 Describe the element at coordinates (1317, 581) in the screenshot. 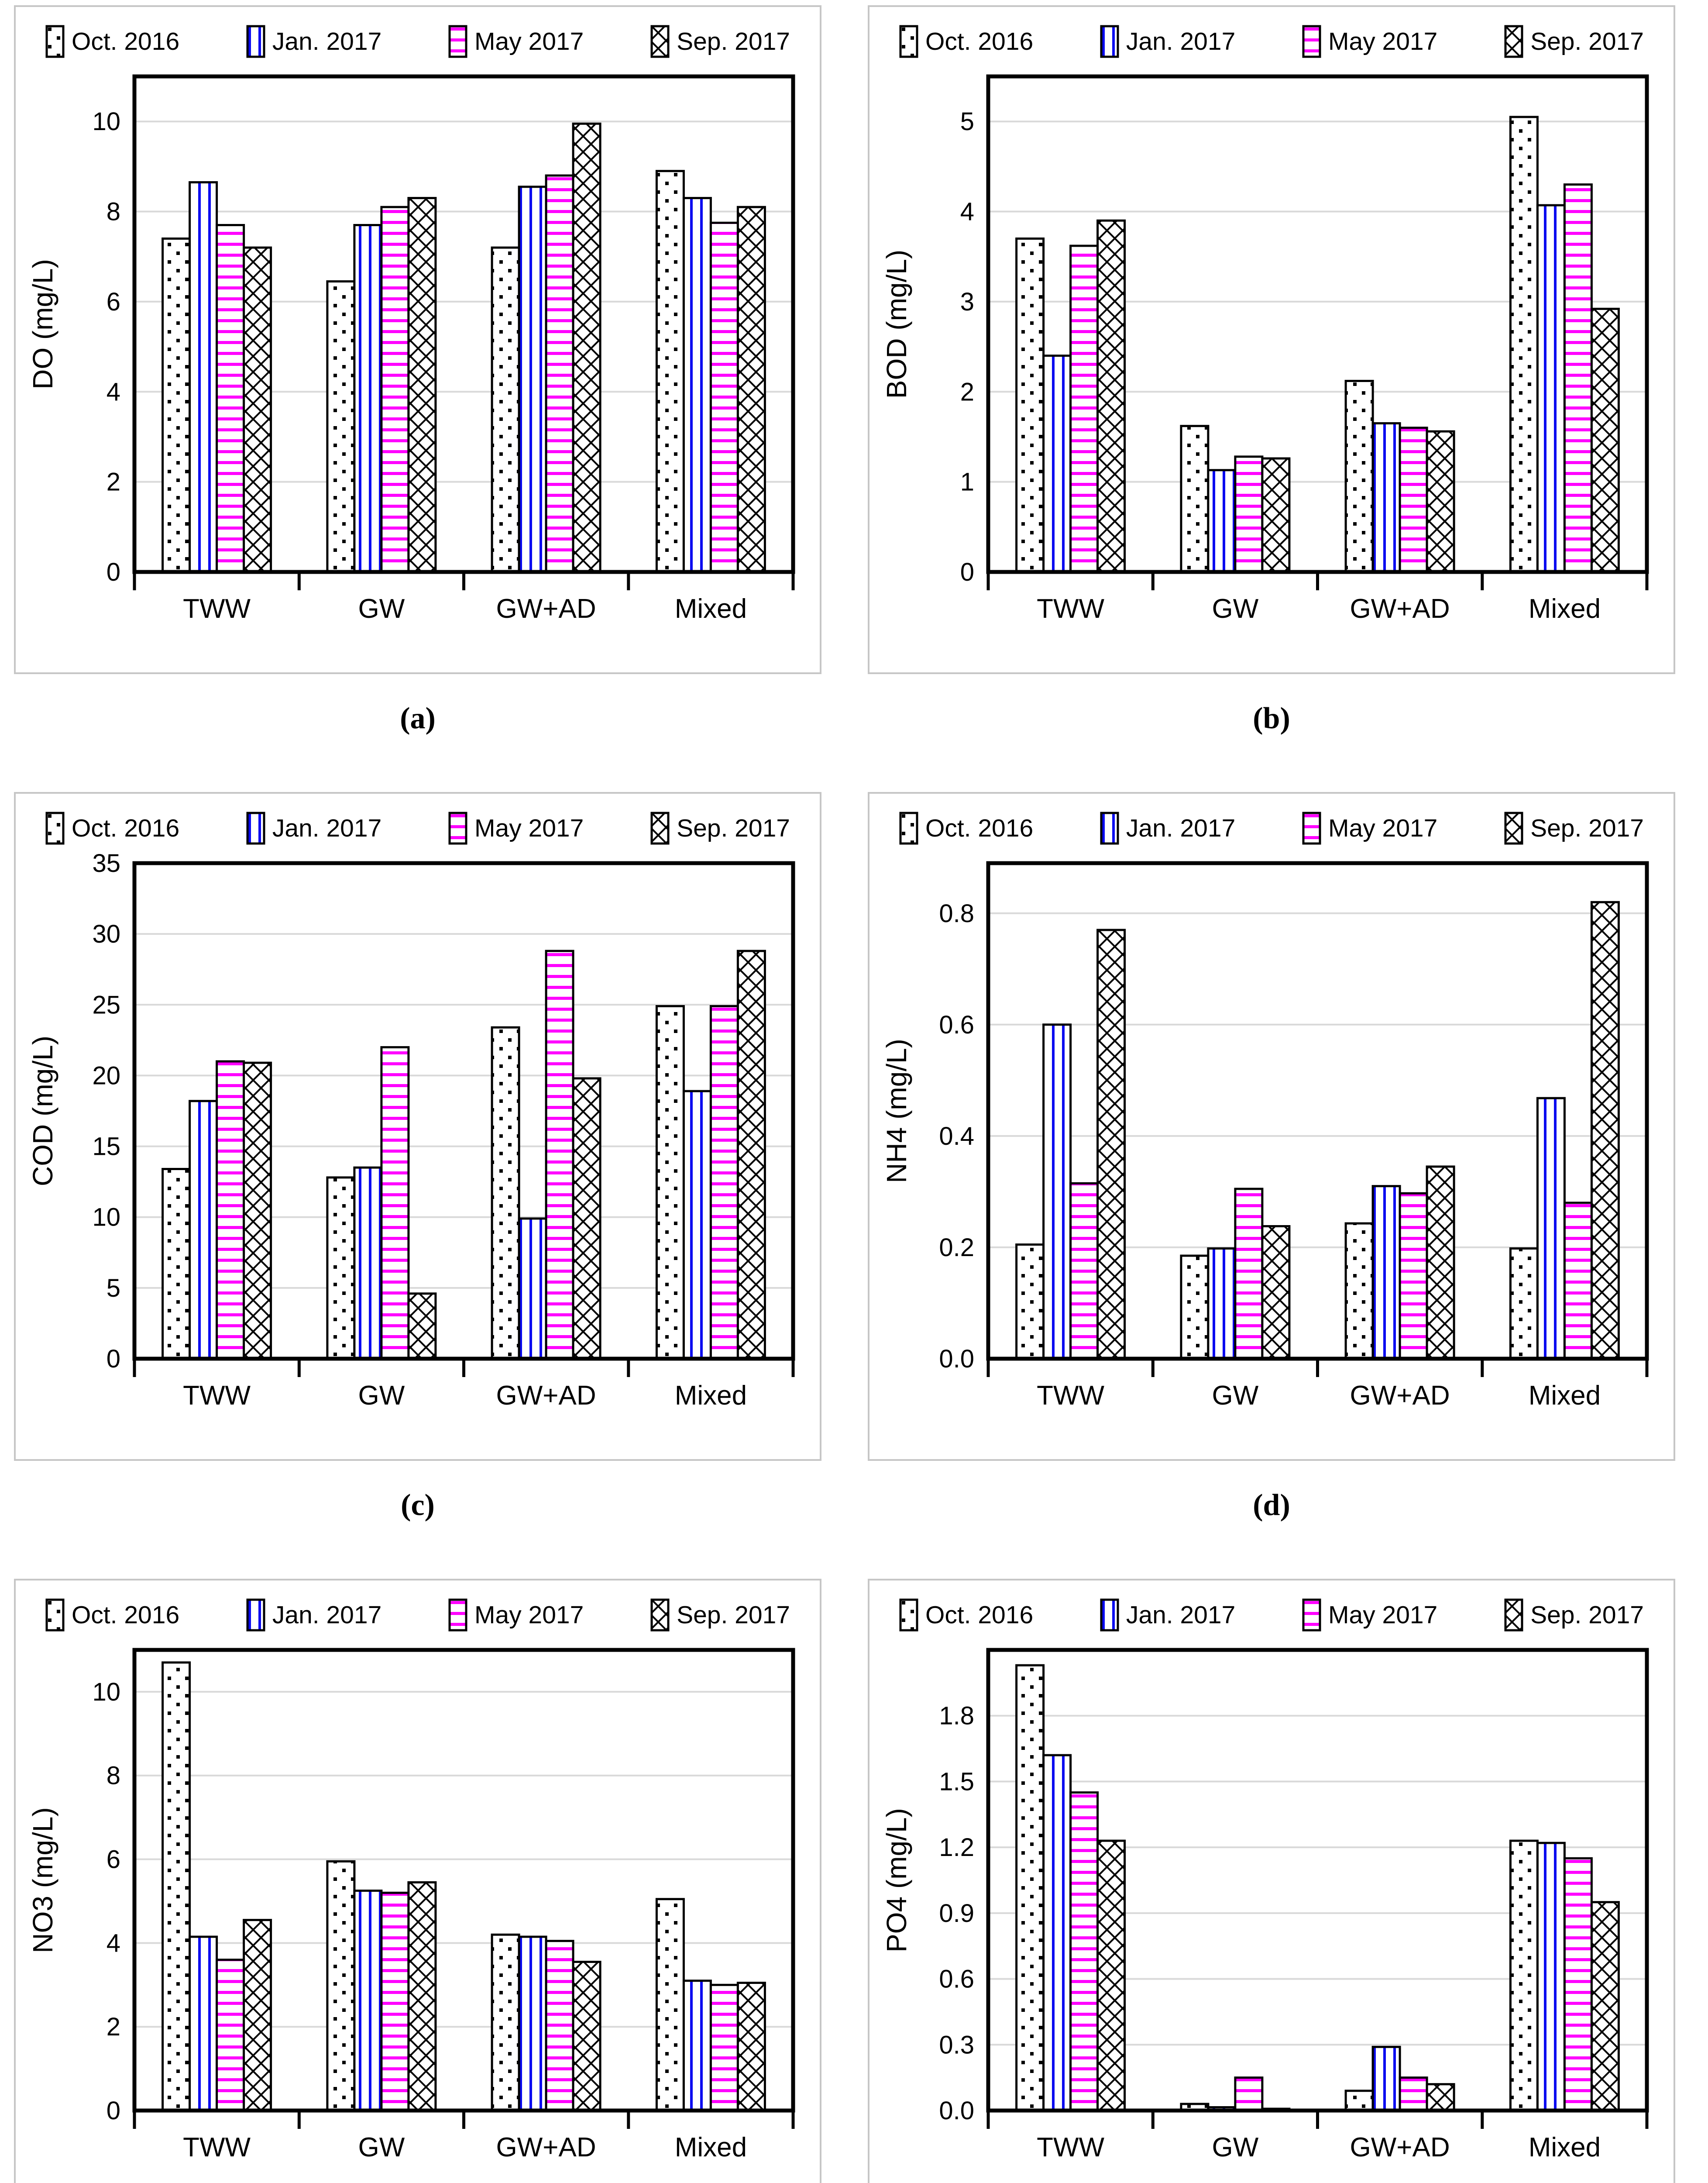

I see `x-axis-group-ticks` at that location.